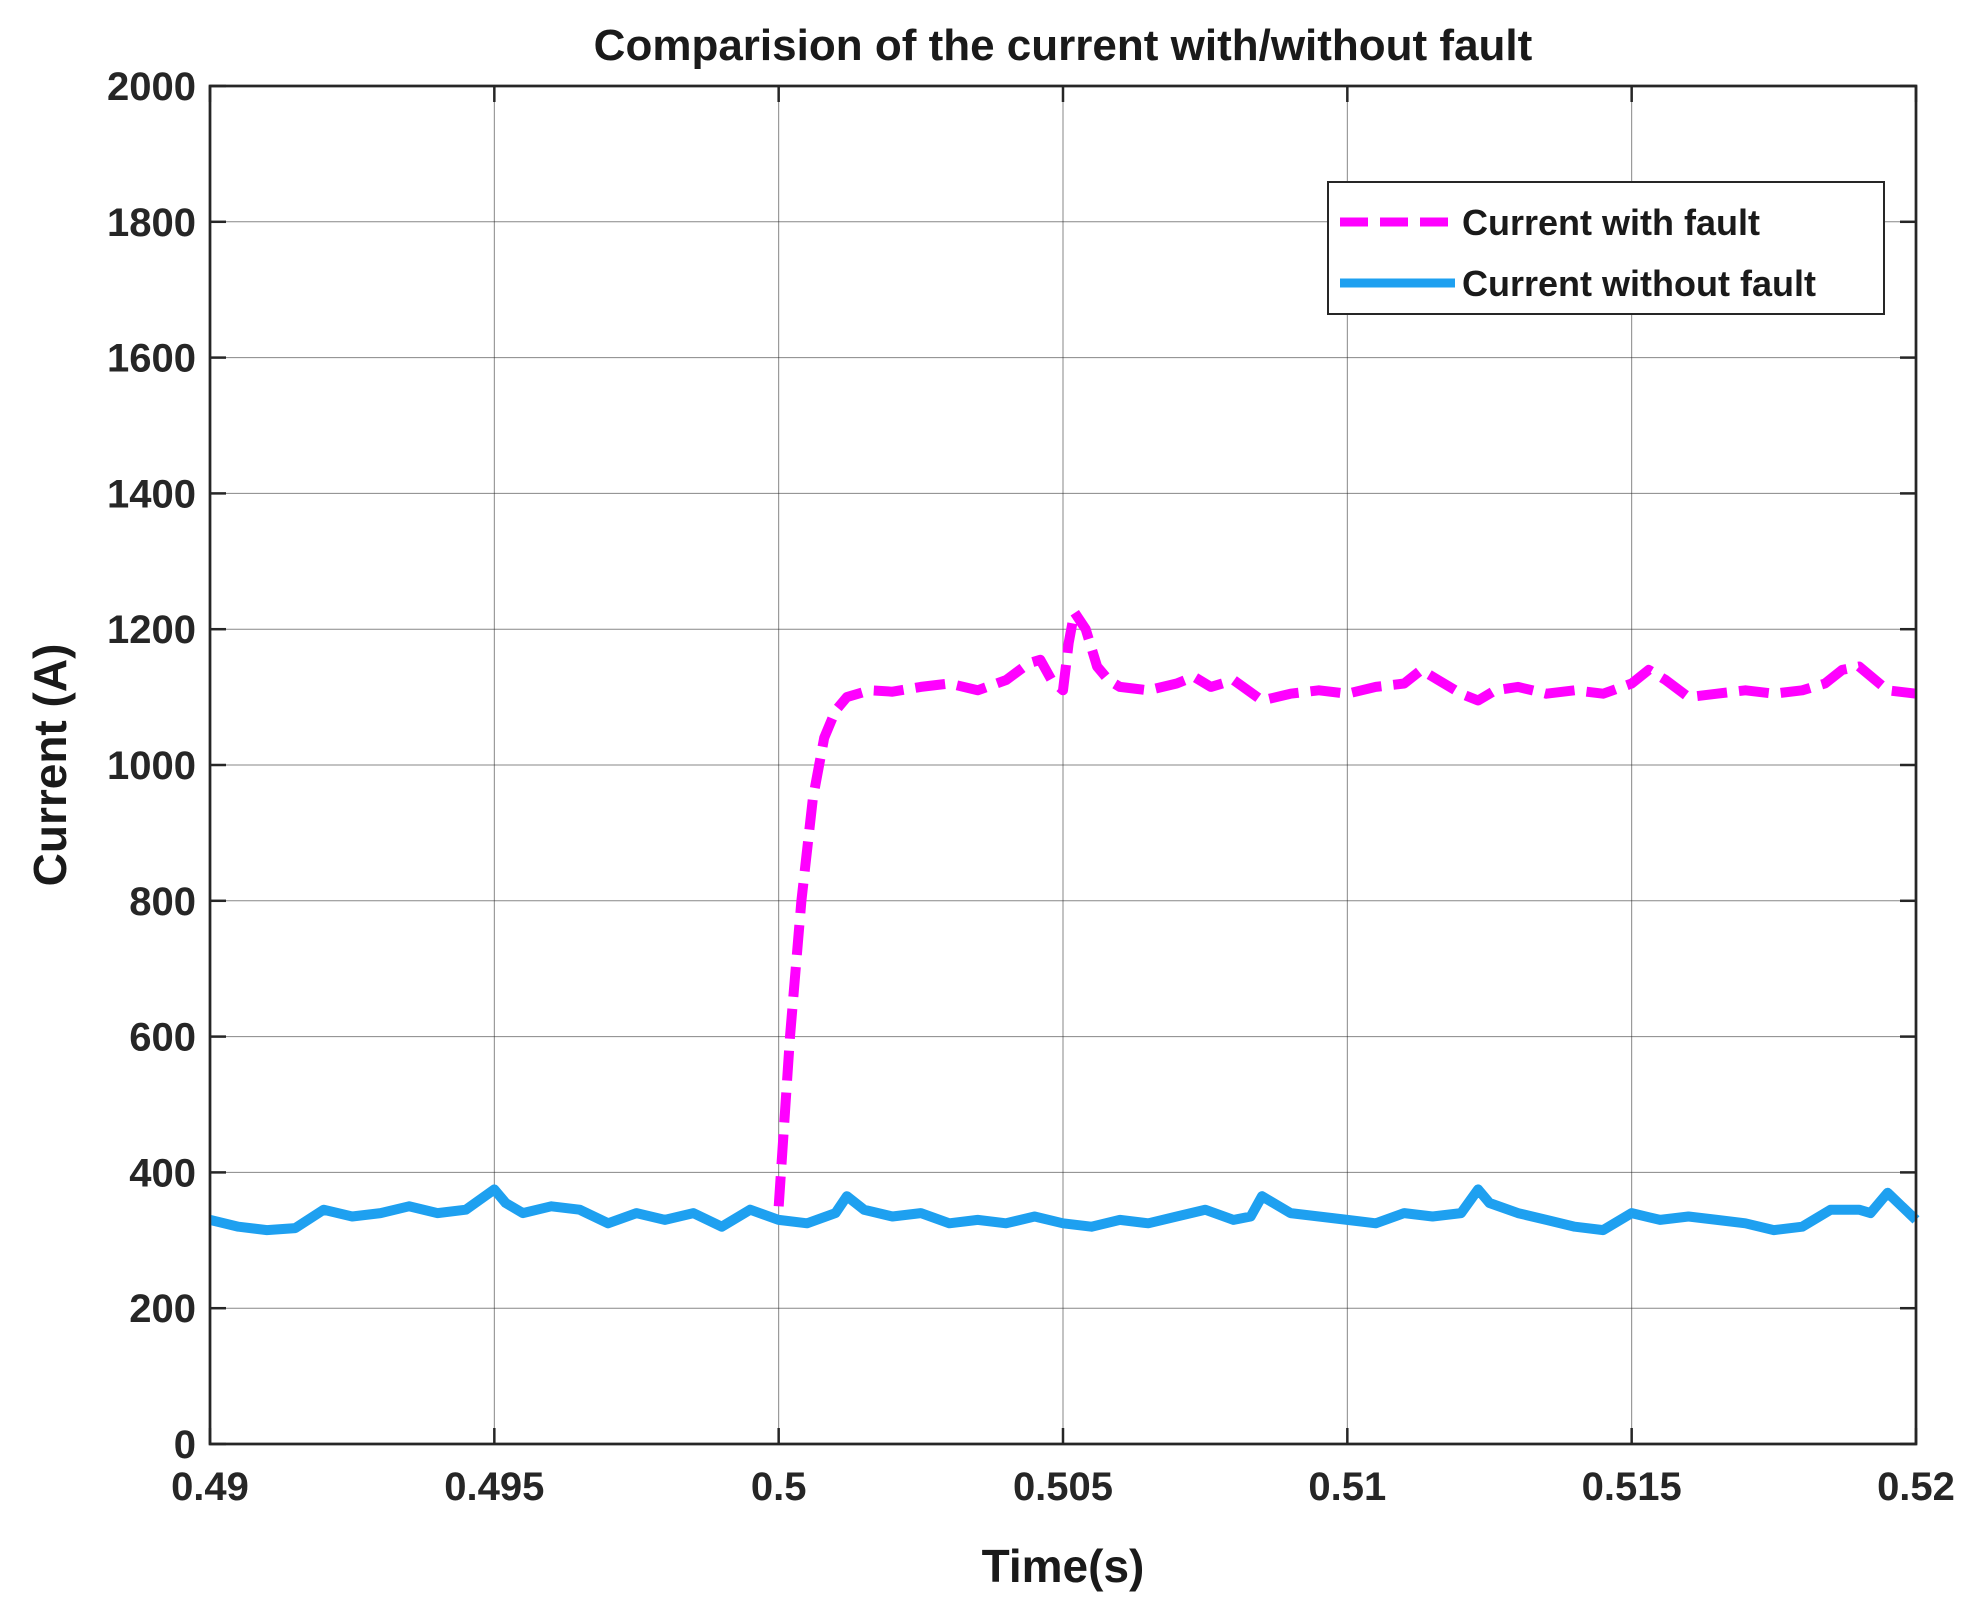 This screenshot has height=1611, width=1968. I want to click on legend: Current with fault Current without fault, so click(1606, 248).